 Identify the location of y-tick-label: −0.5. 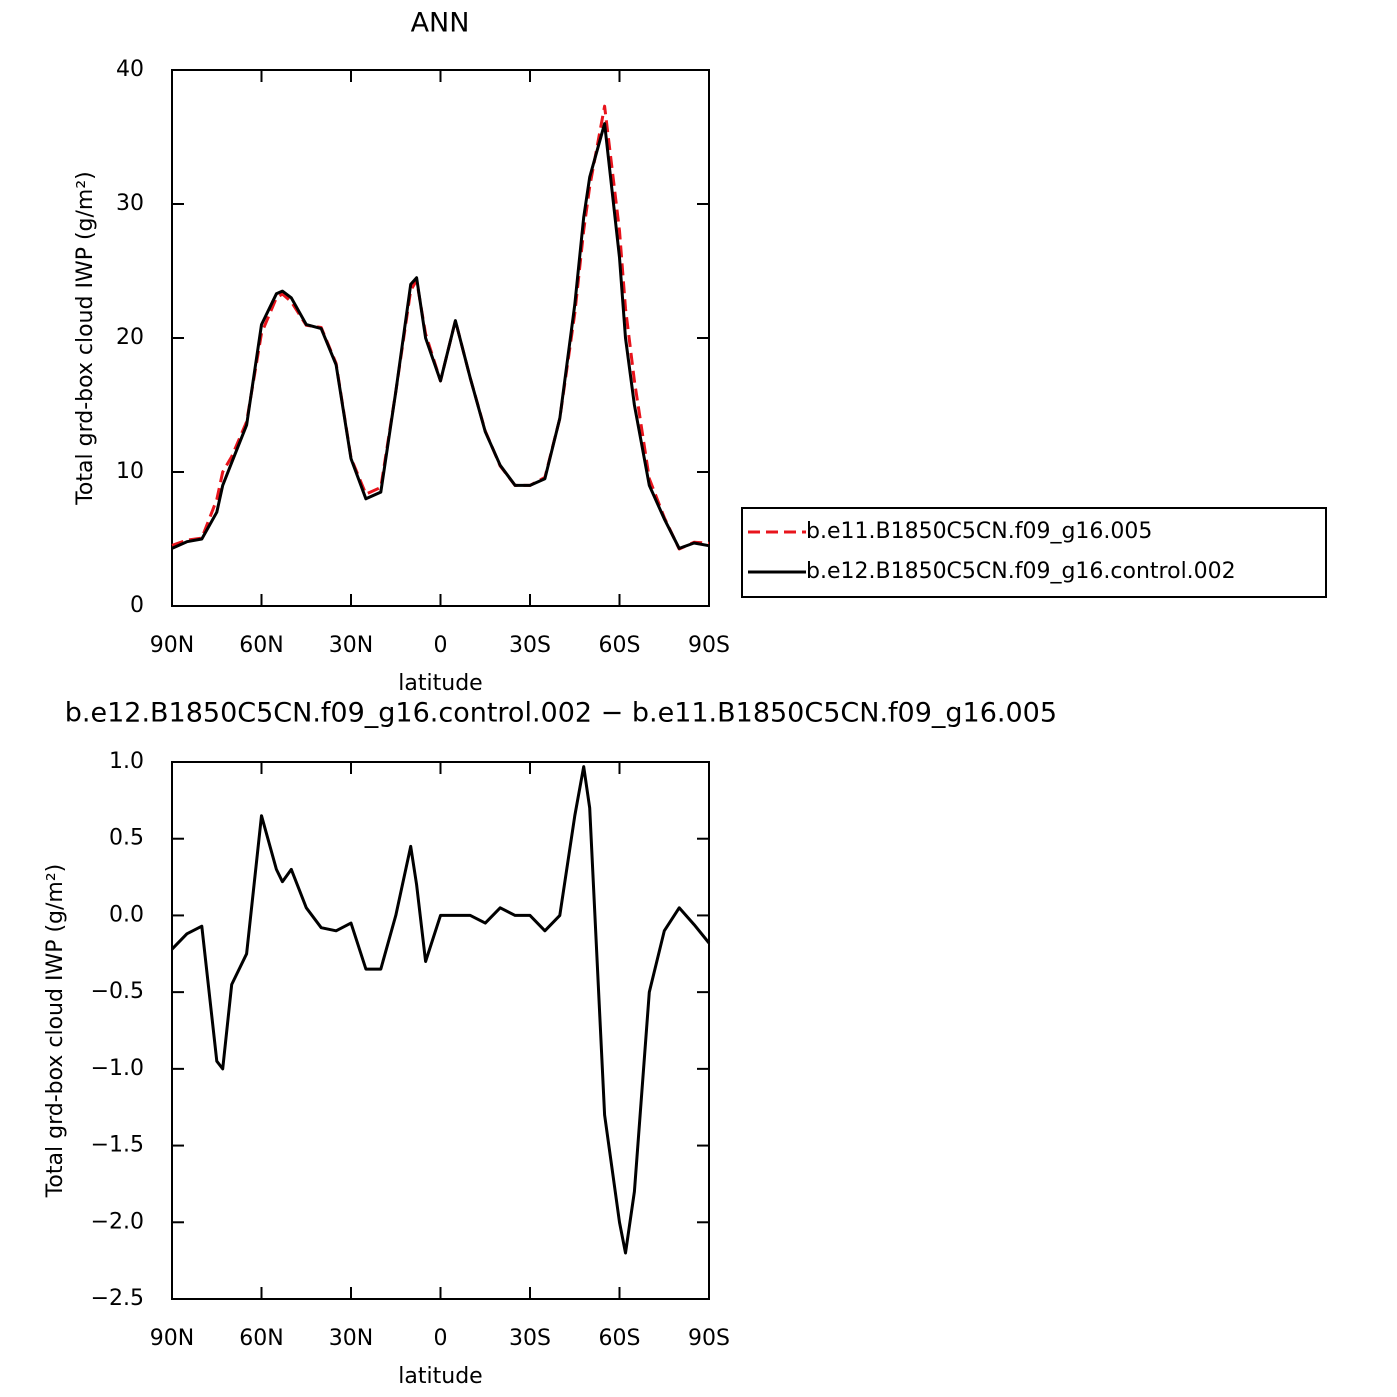
(117, 991).